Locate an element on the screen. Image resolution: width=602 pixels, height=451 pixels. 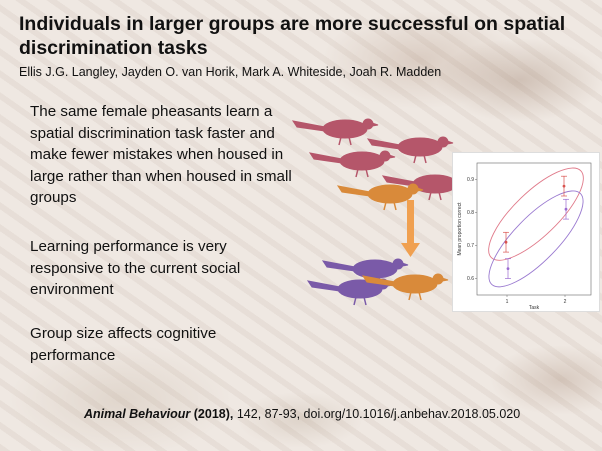
y-tick-label: 0.7 is located at coordinates (470, 246).